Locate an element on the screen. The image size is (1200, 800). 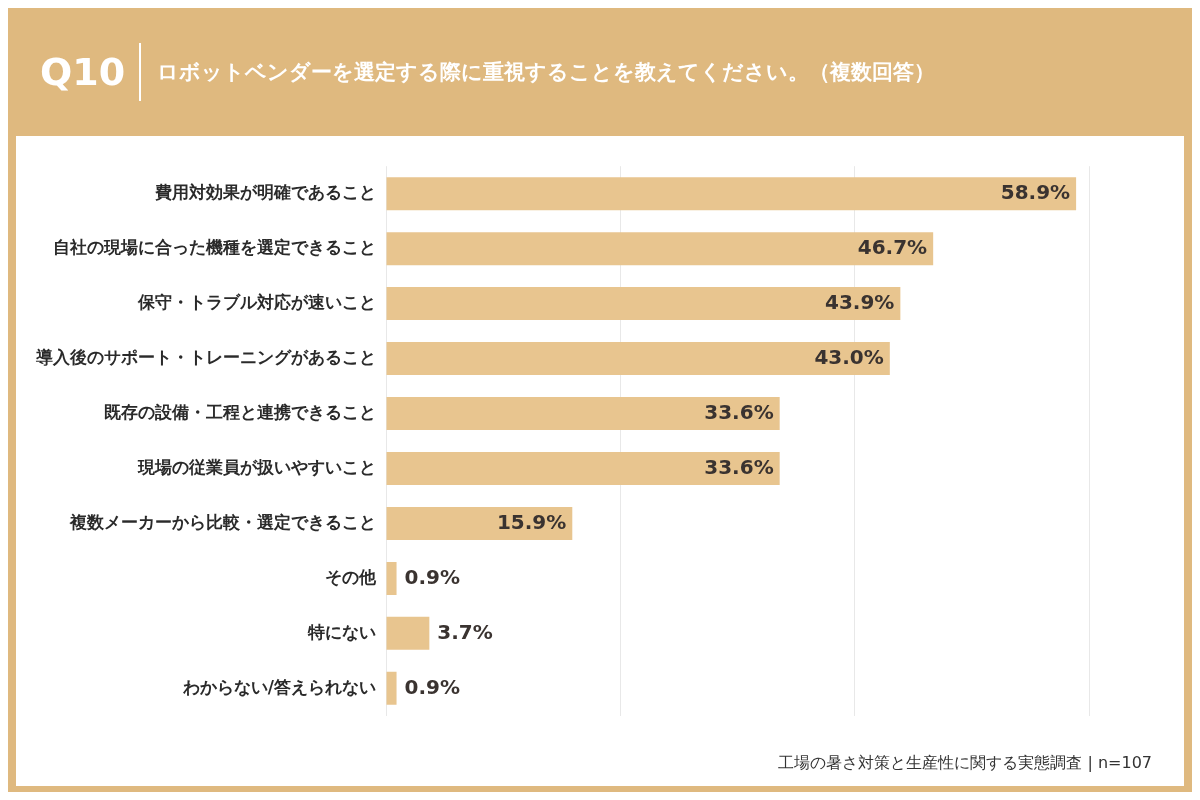
y-tick-label: わからない/答えられない is located at coordinates (278, 686).